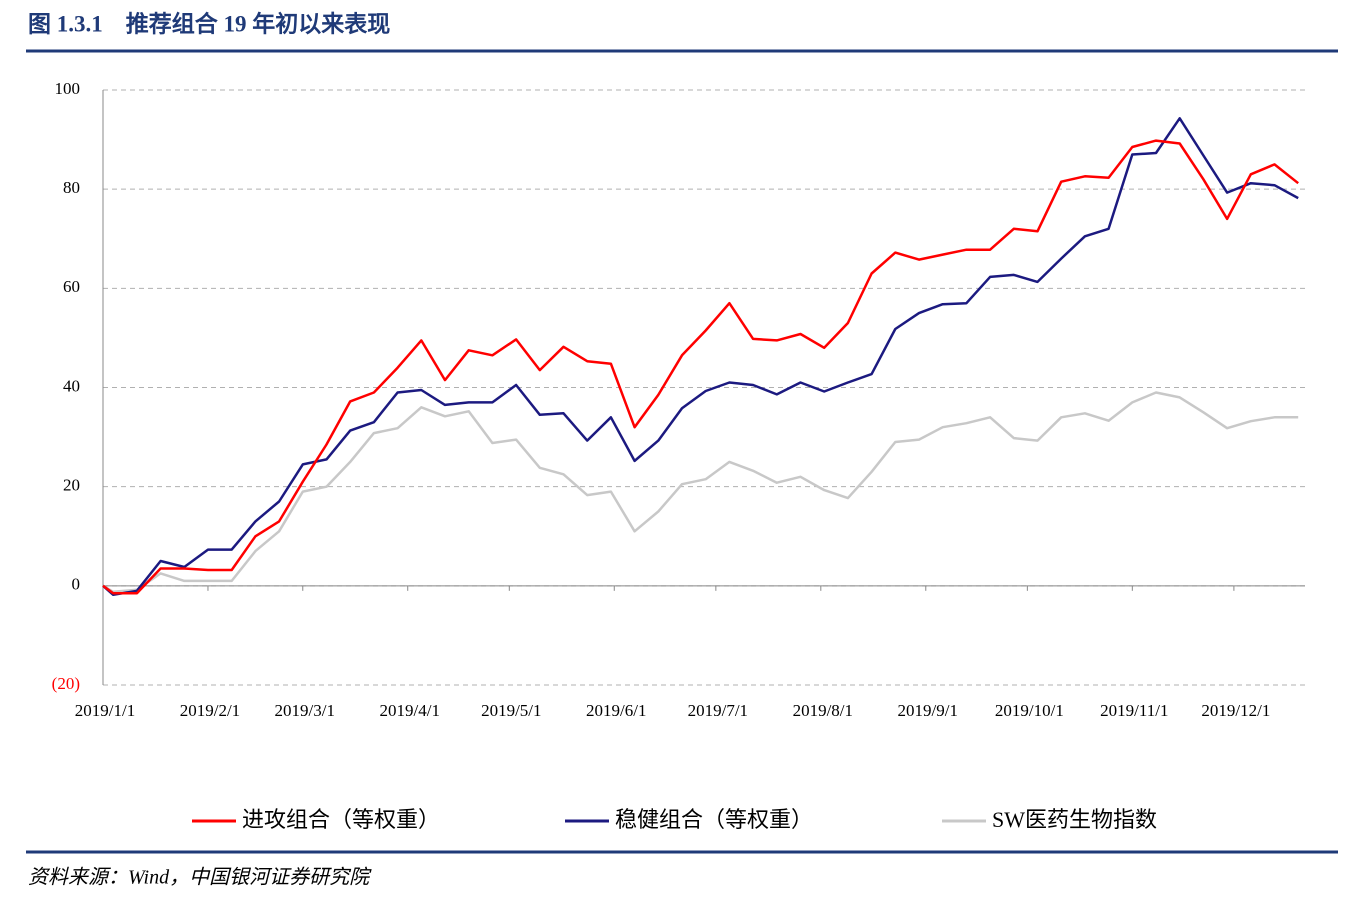  What do you see at coordinates (511, 710) in the screenshot?
I see `x-tick-label: 2019/5/1` at bounding box center [511, 710].